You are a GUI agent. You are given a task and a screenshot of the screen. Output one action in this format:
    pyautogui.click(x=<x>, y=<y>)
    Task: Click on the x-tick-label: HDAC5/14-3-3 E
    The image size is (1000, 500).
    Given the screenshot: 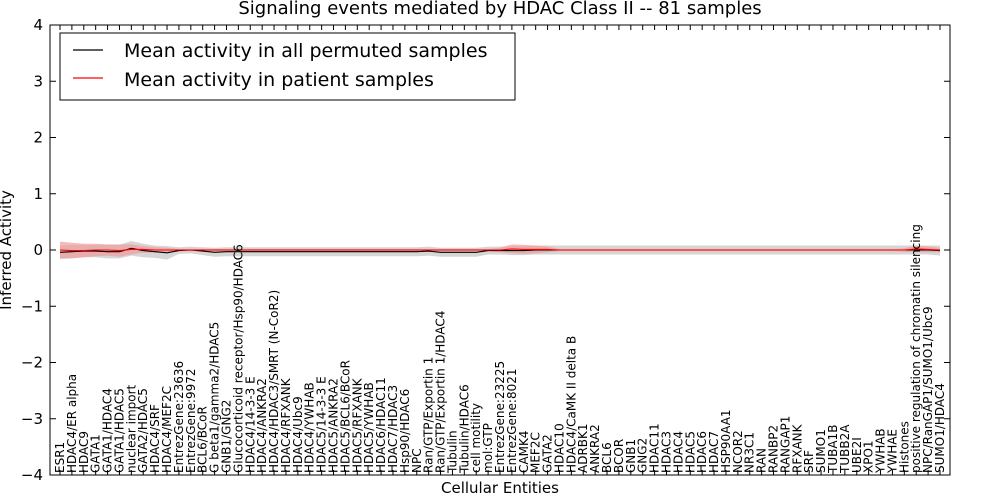 What is the action you would take?
    pyautogui.click(x=322, y=424)
    